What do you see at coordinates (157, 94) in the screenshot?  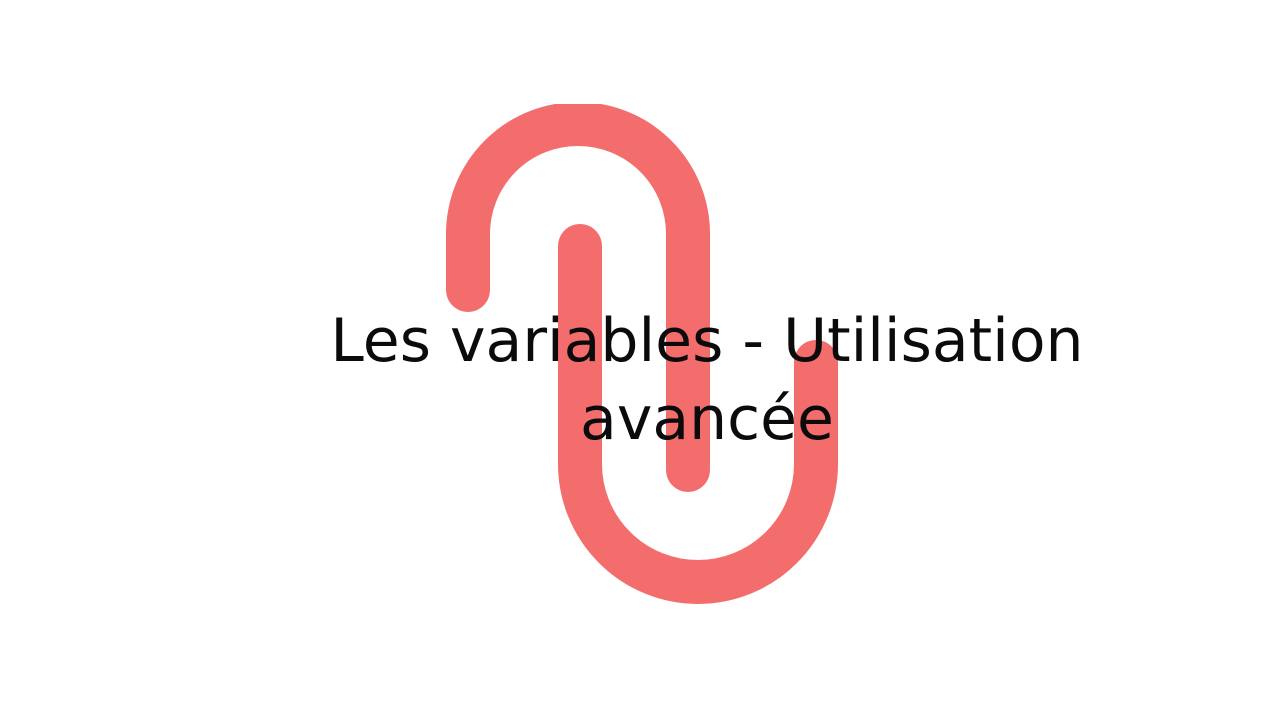 I see `logo-text-school: SCHOOL` at bounding box center [157, 94].